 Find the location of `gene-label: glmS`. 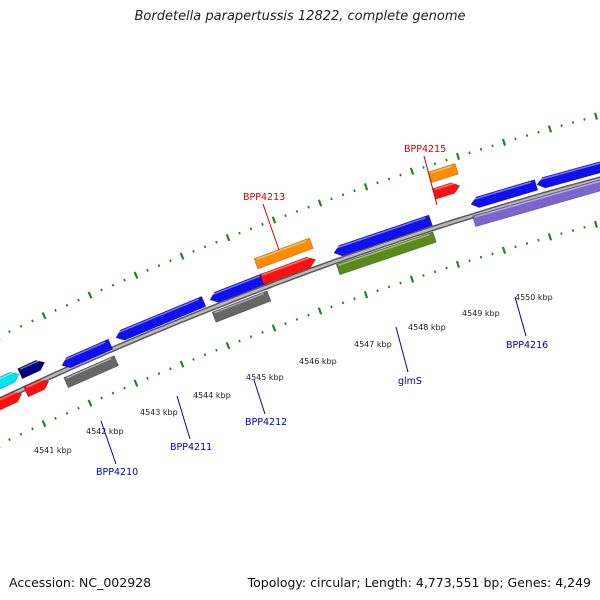

gene-label: glmS is located at coordinates (410, 381).